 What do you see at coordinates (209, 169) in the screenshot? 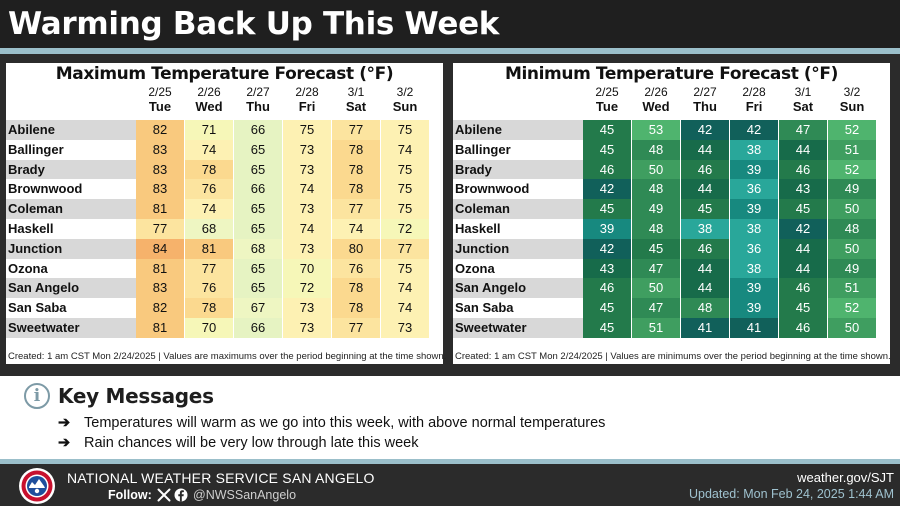
I see `temperature-cell: 78` at bounding box center [209, 169].